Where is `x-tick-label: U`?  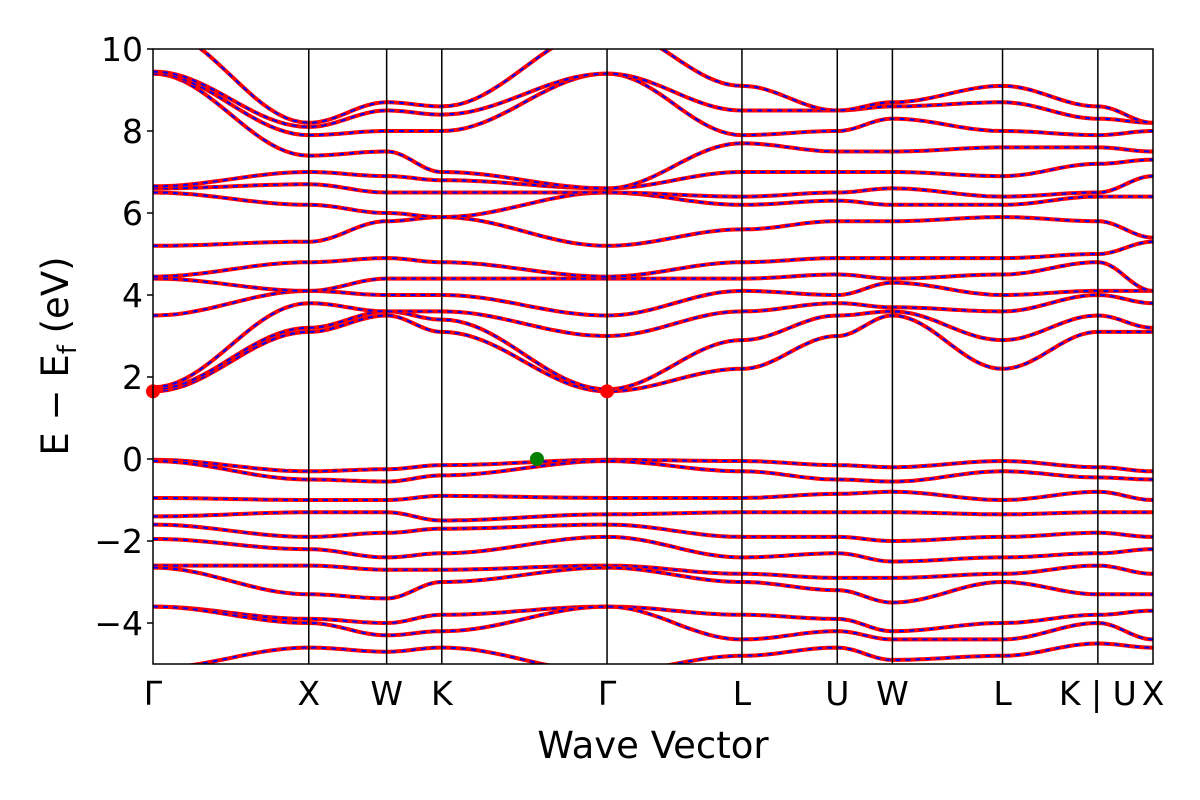
x-tick-label: U is located at coordinates (837, 693).